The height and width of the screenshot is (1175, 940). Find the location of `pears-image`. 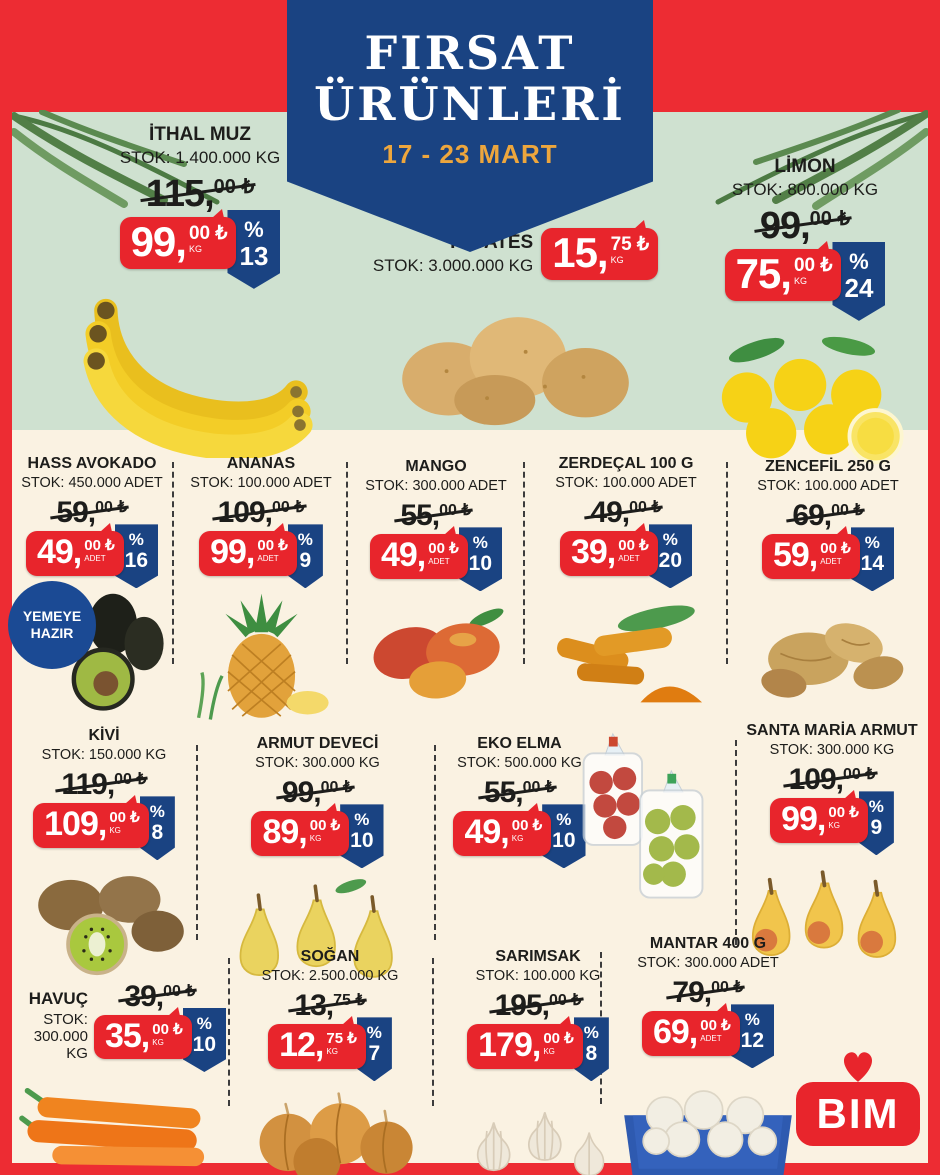

pears-image is located at coordinates (316, 928).